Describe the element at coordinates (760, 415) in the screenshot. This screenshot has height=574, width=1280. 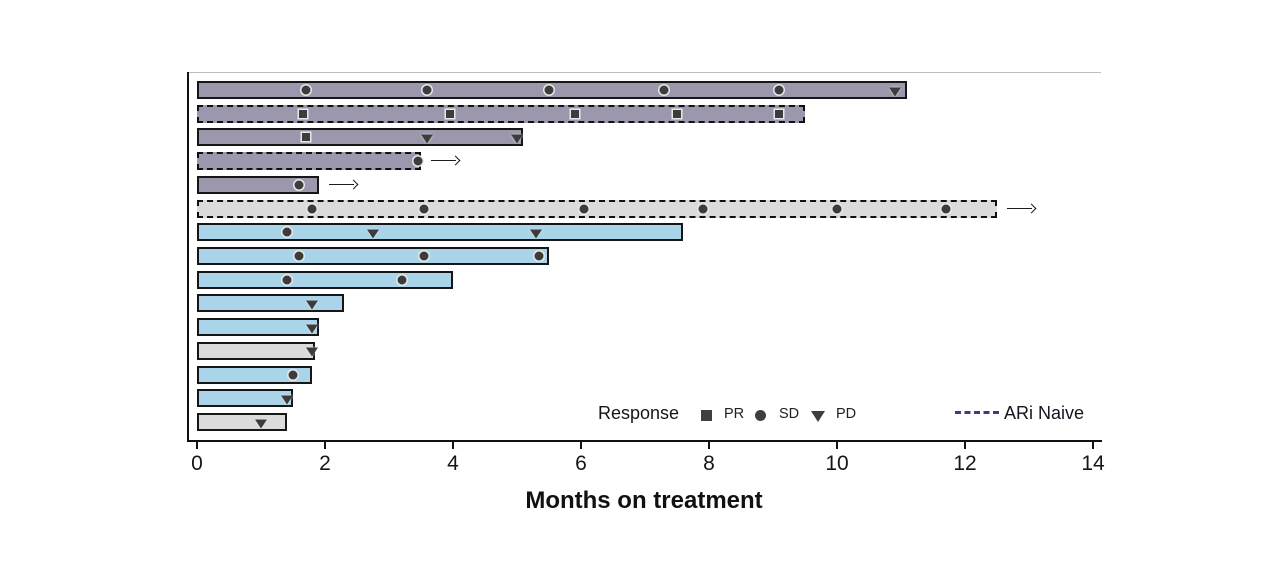
I see `sd-circle-icon` at that location.